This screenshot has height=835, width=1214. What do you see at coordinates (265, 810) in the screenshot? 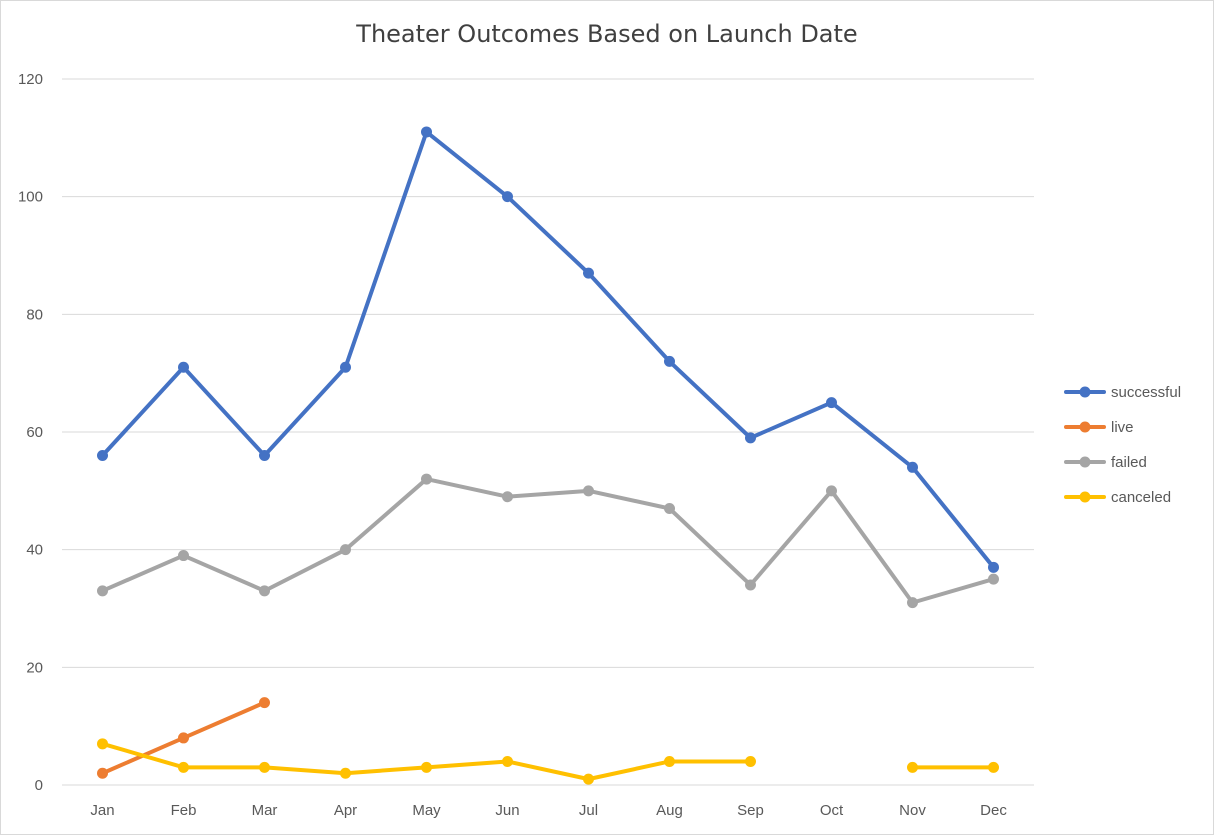
I see `x-tick-label: Mar` at bounding box center [265, 810].